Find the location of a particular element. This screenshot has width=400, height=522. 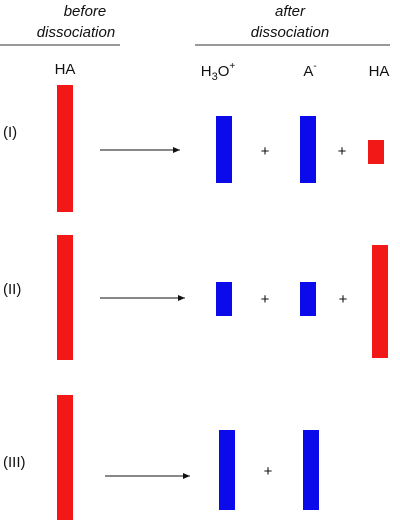

species-label: A- is located at coordinates (309, 70).